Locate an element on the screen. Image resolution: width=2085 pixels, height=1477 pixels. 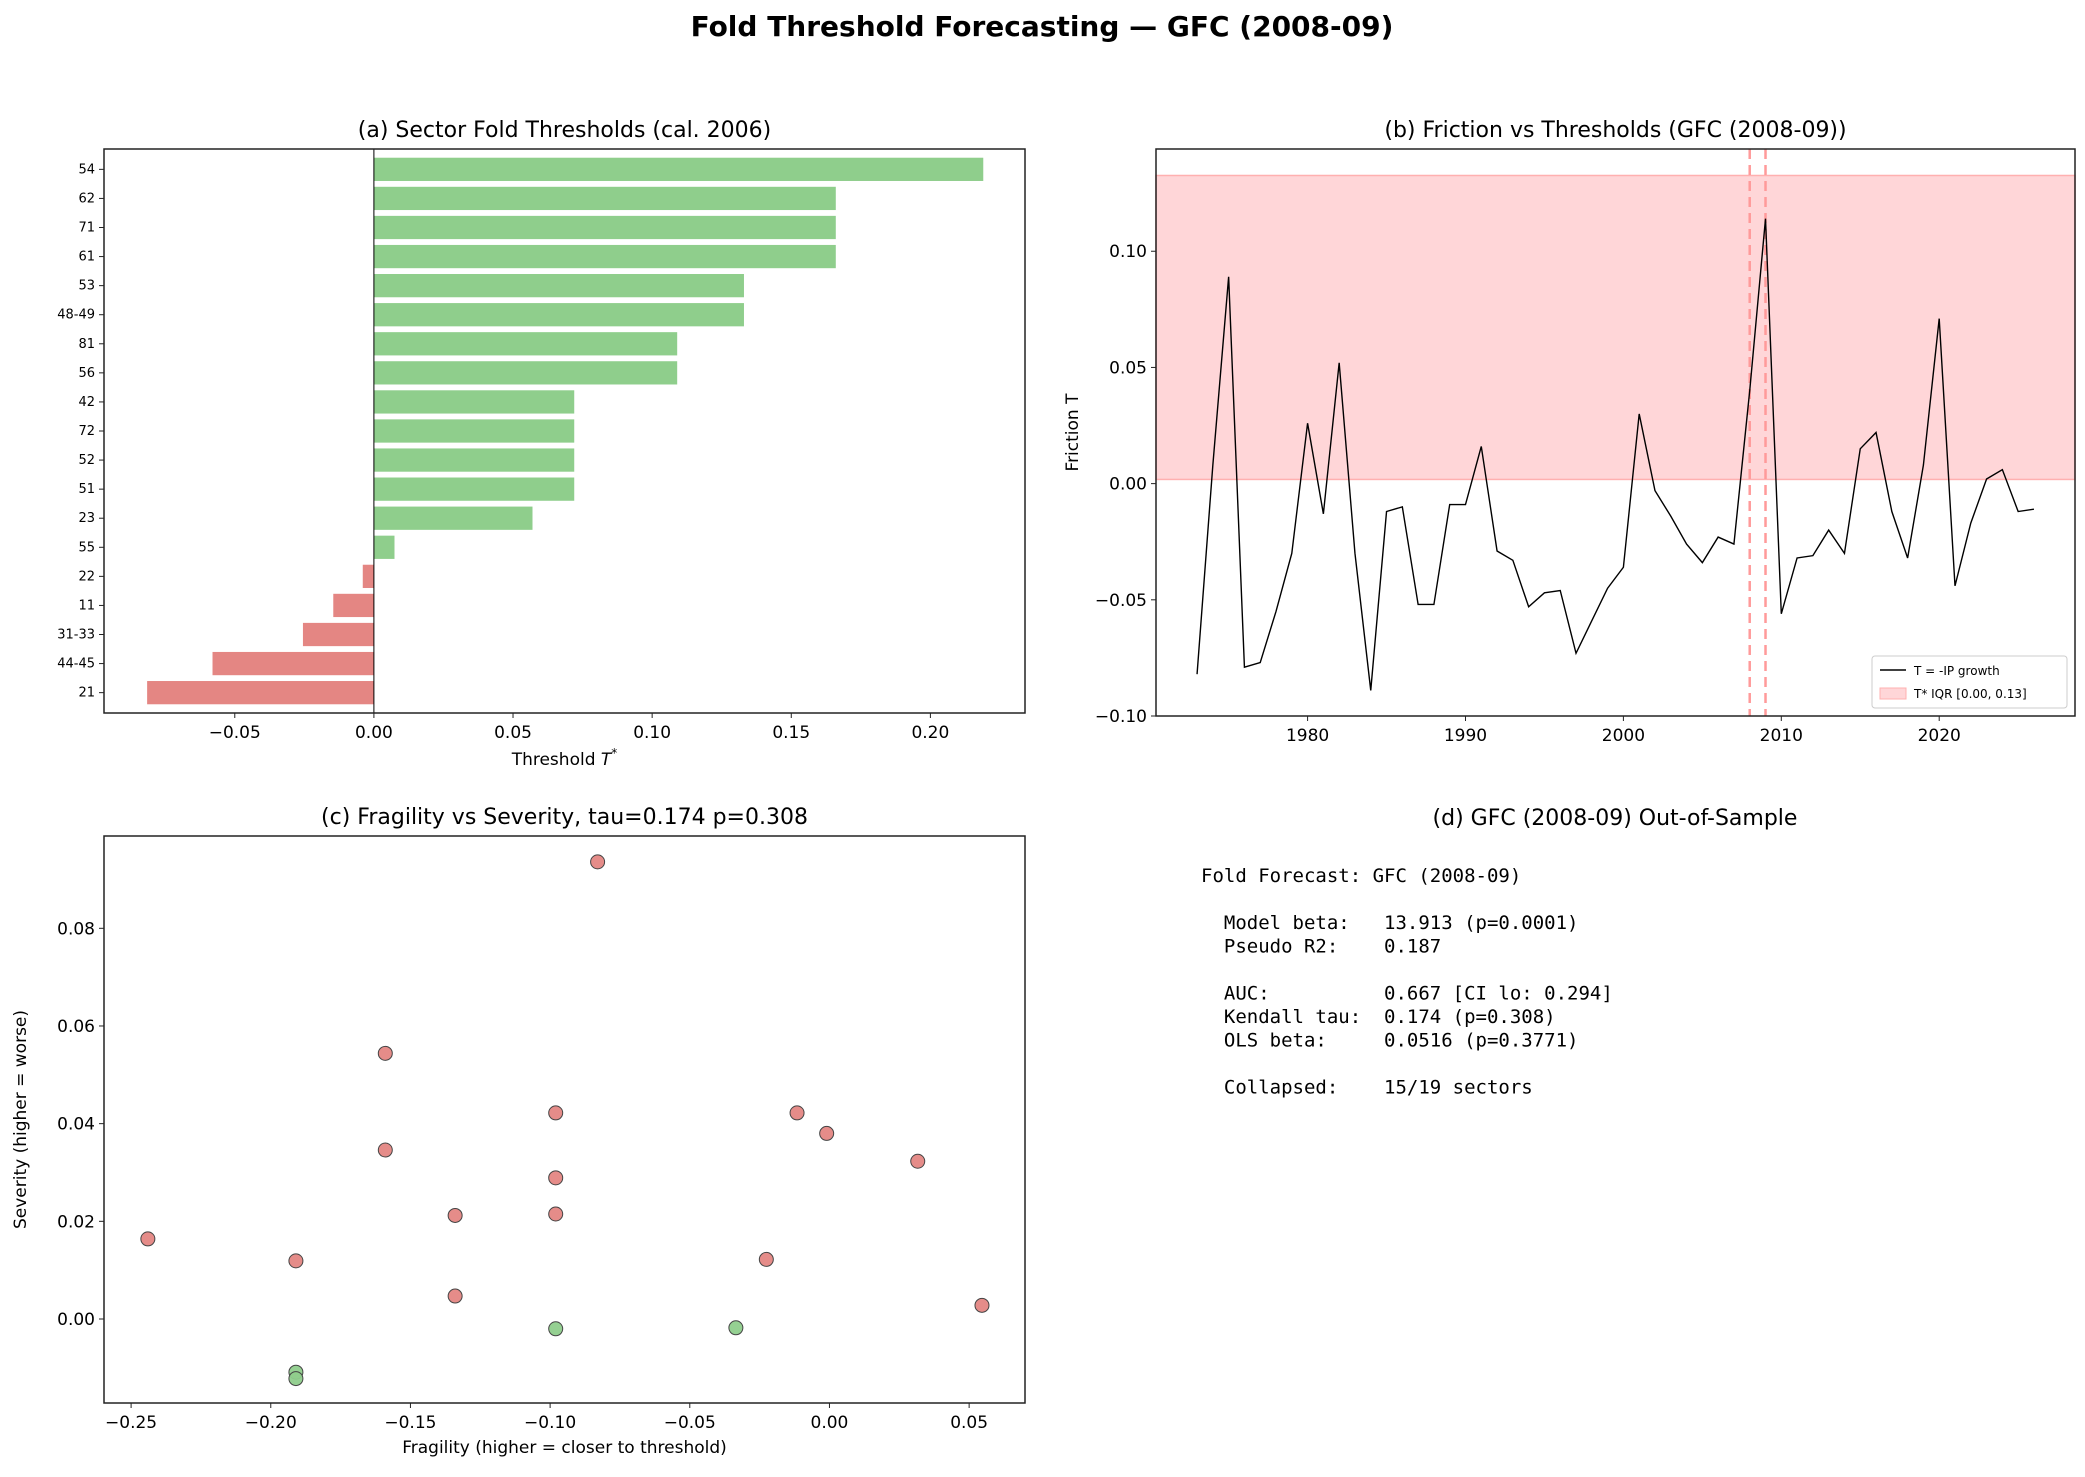
x-tick-label: −0.10 is located at coordinates (550, 1423).